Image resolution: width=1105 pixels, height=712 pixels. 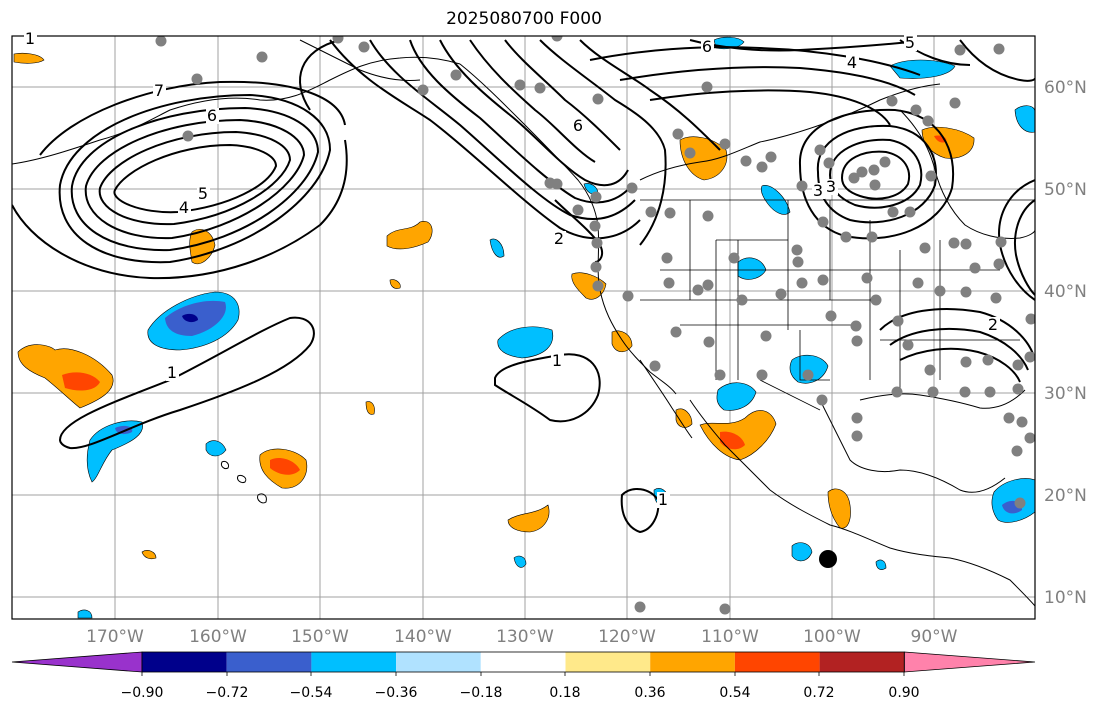 I want to click on longitude-label: 120°W, so click(x=627, y=637).